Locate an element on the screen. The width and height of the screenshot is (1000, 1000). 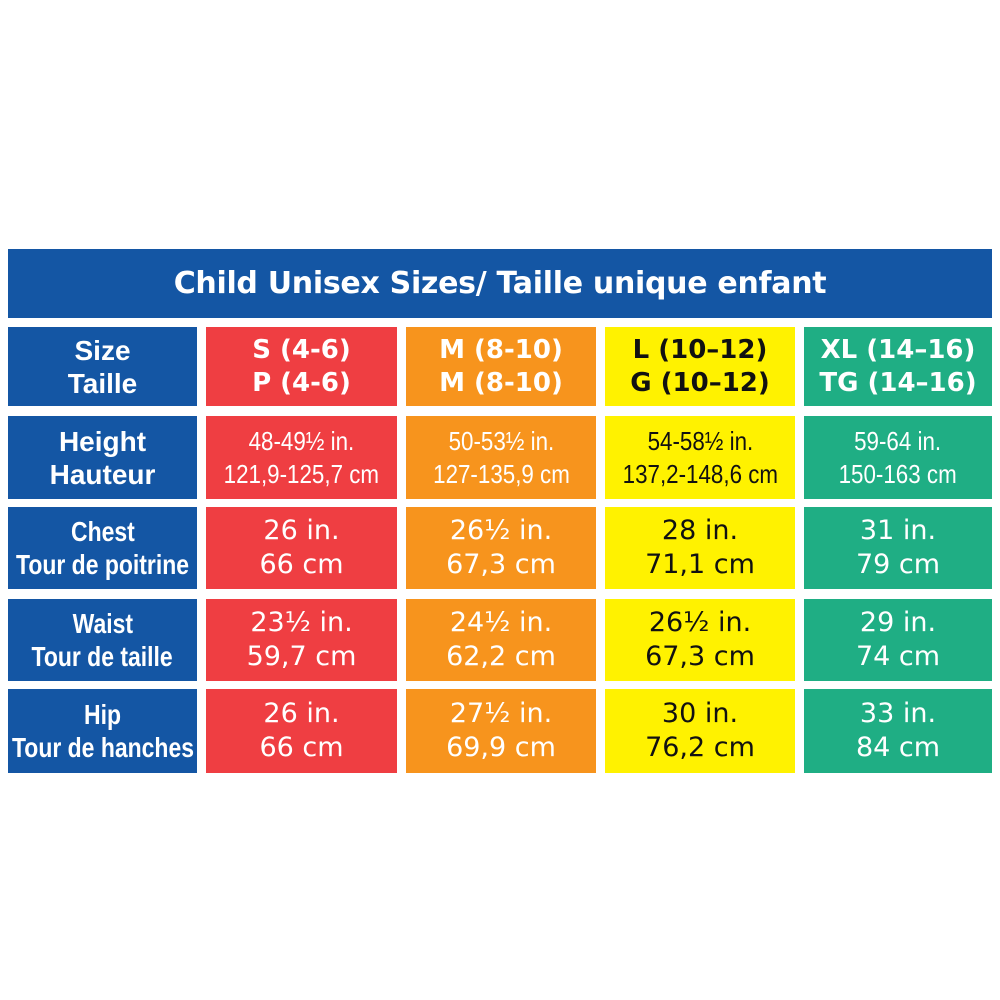
size-header-m: M (8-10) M (8-10) is located at coordinates (501, 366).